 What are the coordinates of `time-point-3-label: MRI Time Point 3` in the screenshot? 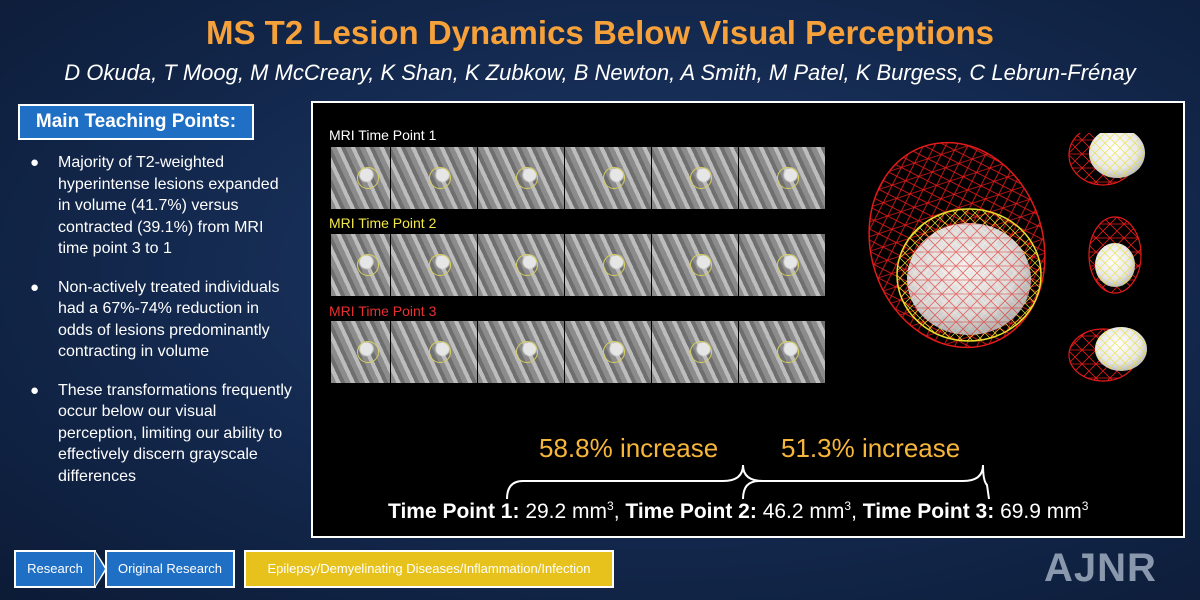 It's located at (383, 311).